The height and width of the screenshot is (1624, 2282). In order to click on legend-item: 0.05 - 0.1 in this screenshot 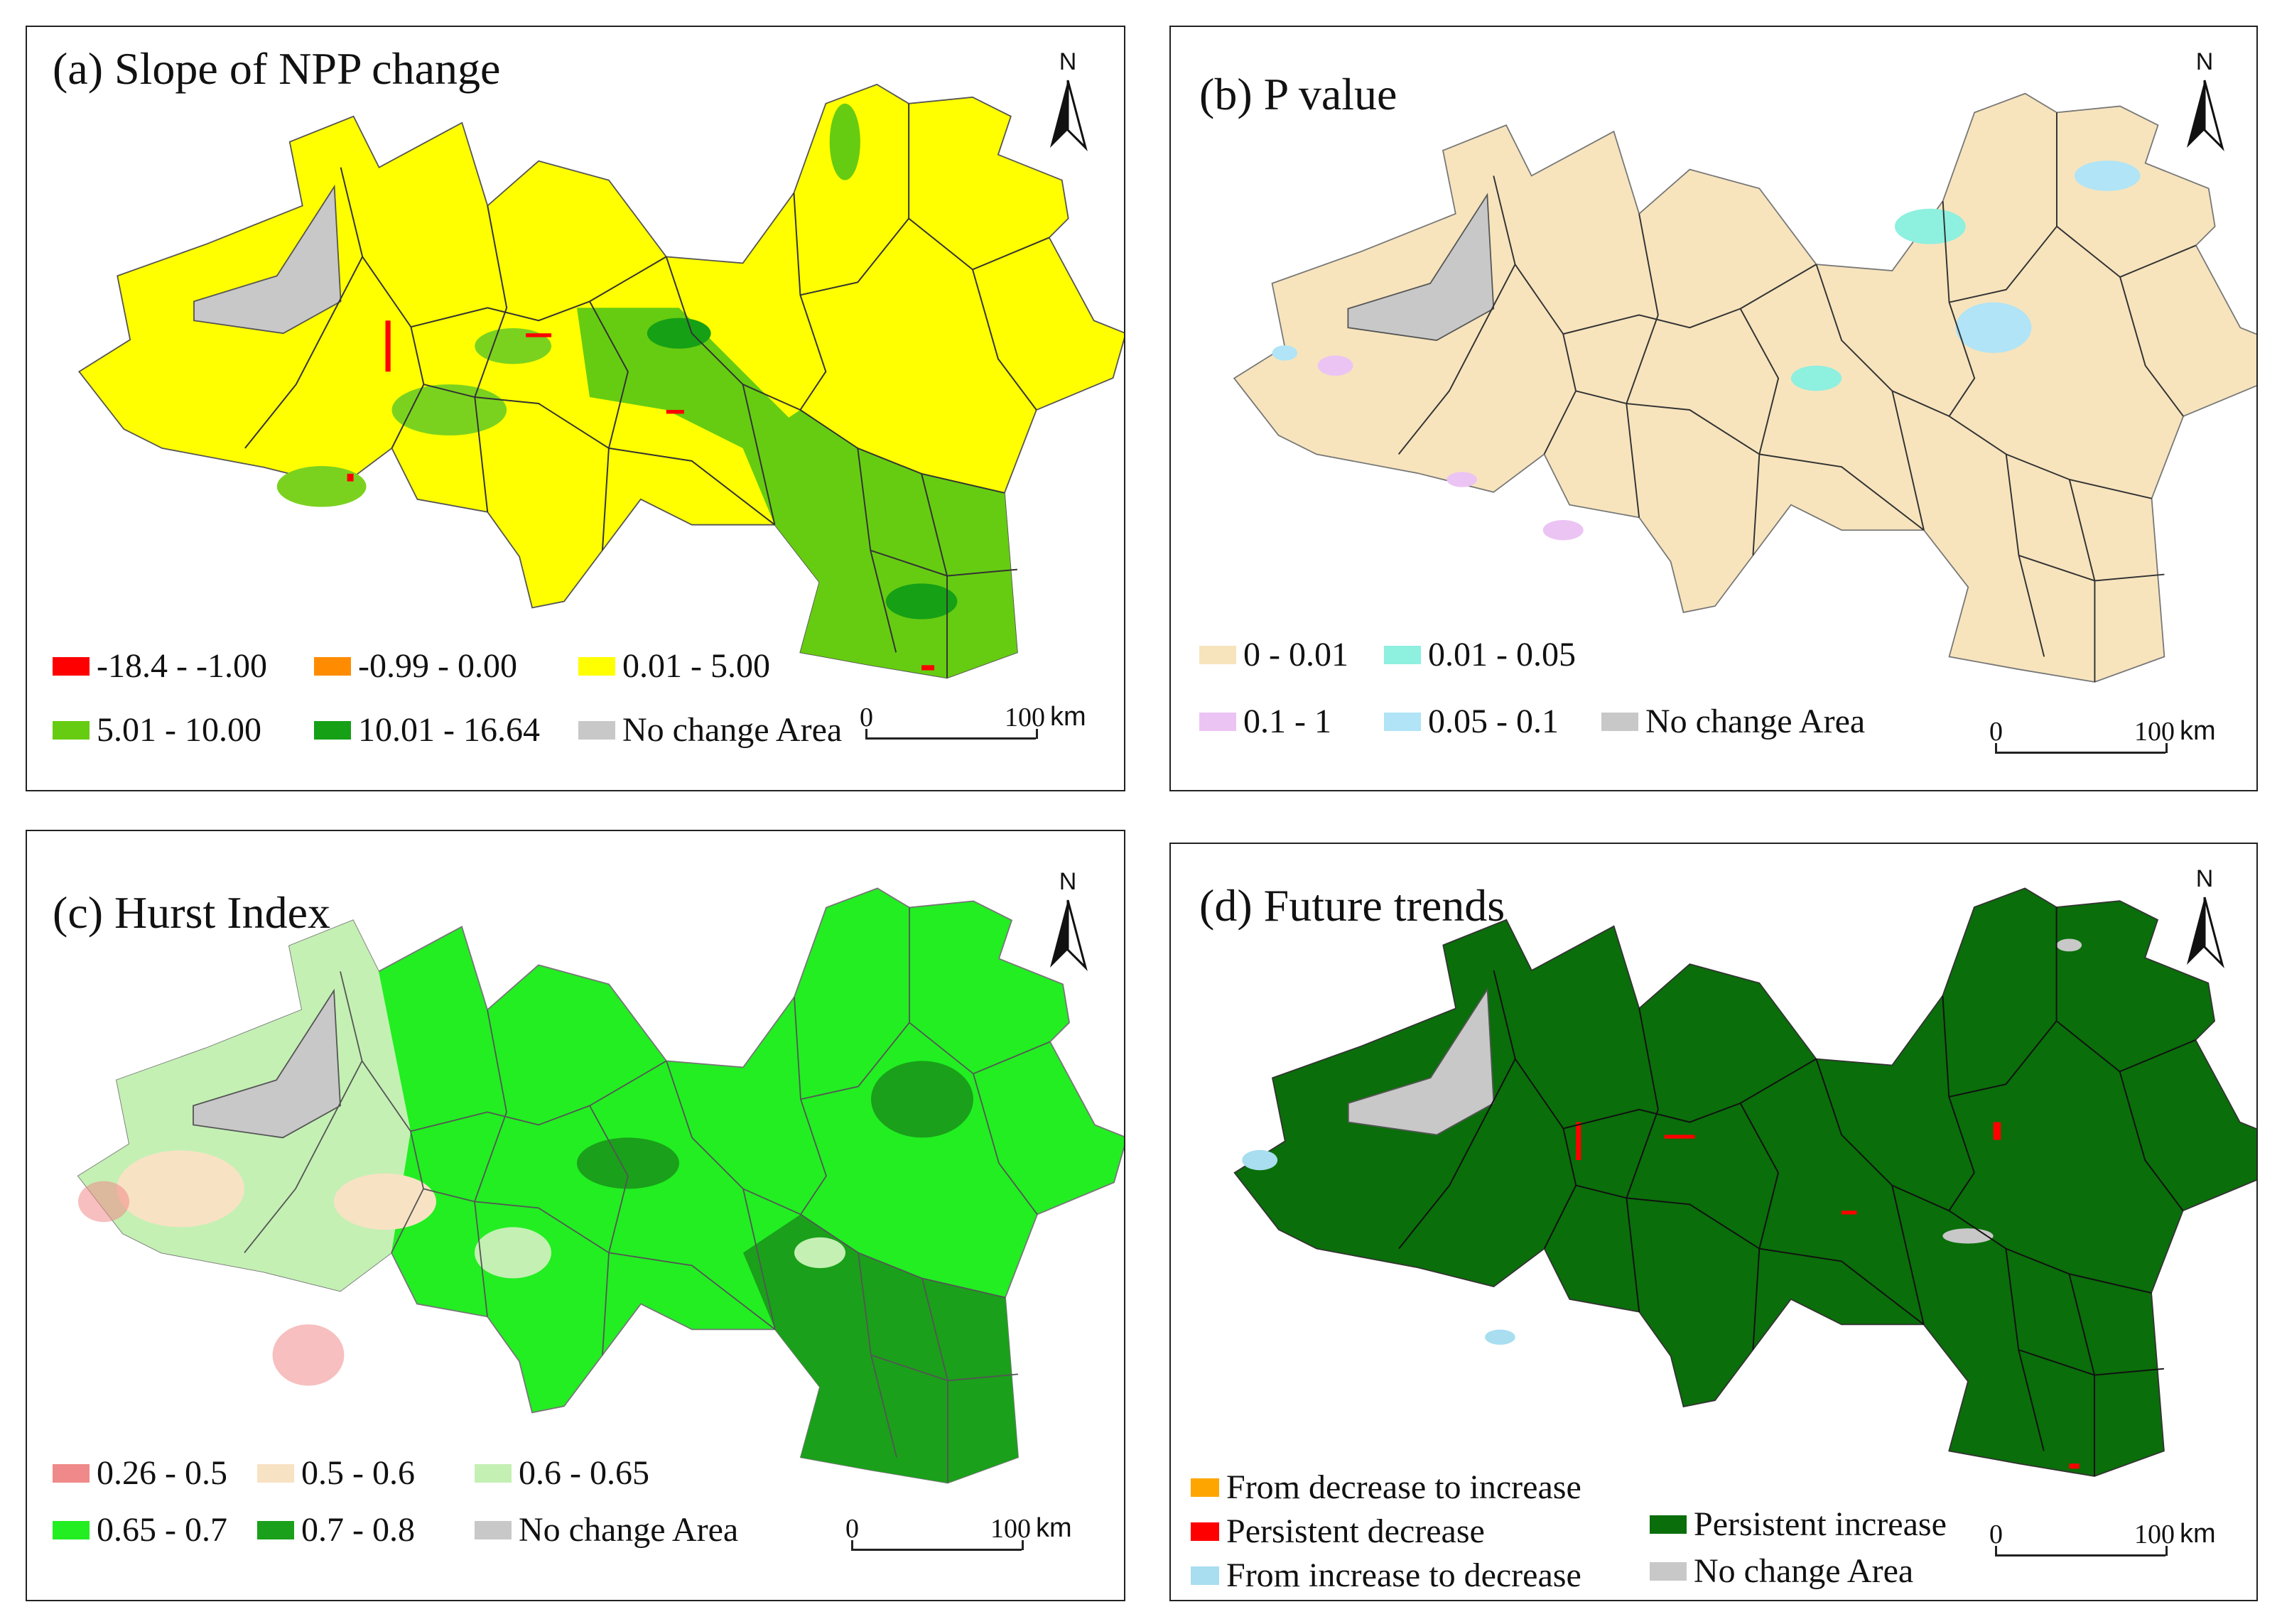, I will do `click(1471, 721)`.